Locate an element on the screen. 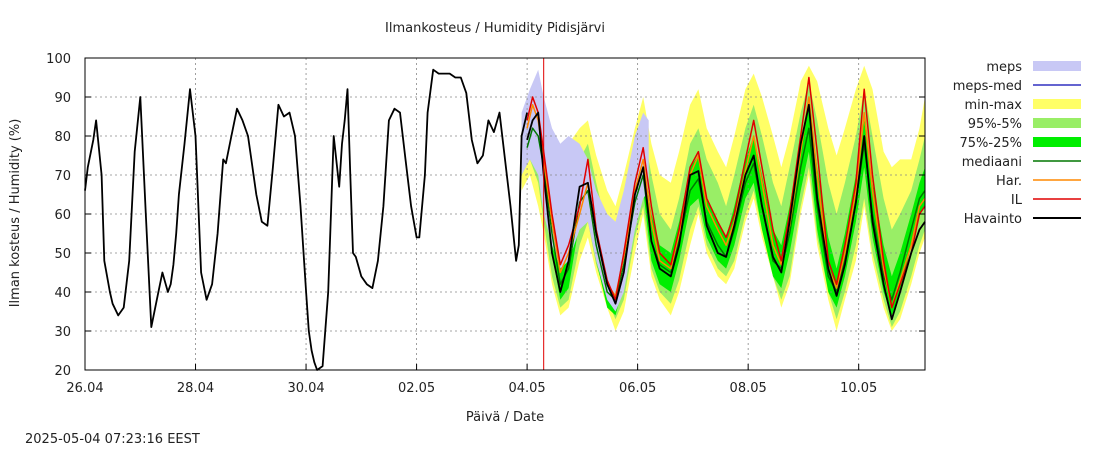 The width and height of the screenshot is (1100, 450). x-tick-label: 04.05 is located at coordinates (526, 388).